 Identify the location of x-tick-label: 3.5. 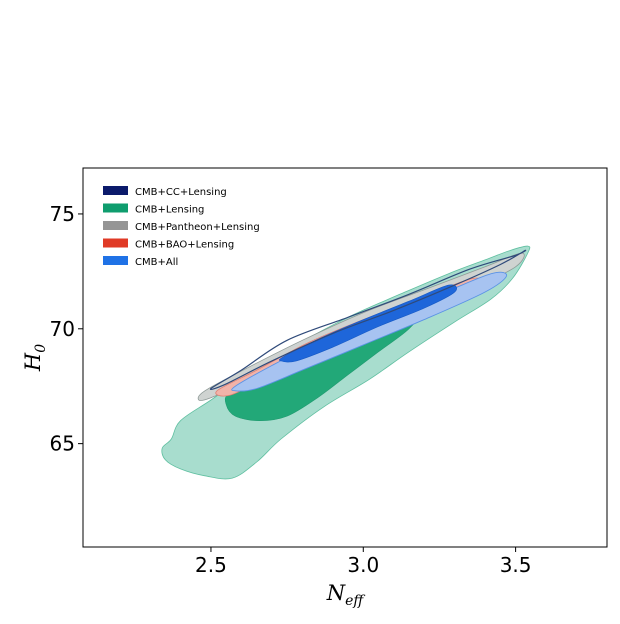
(516, 565).